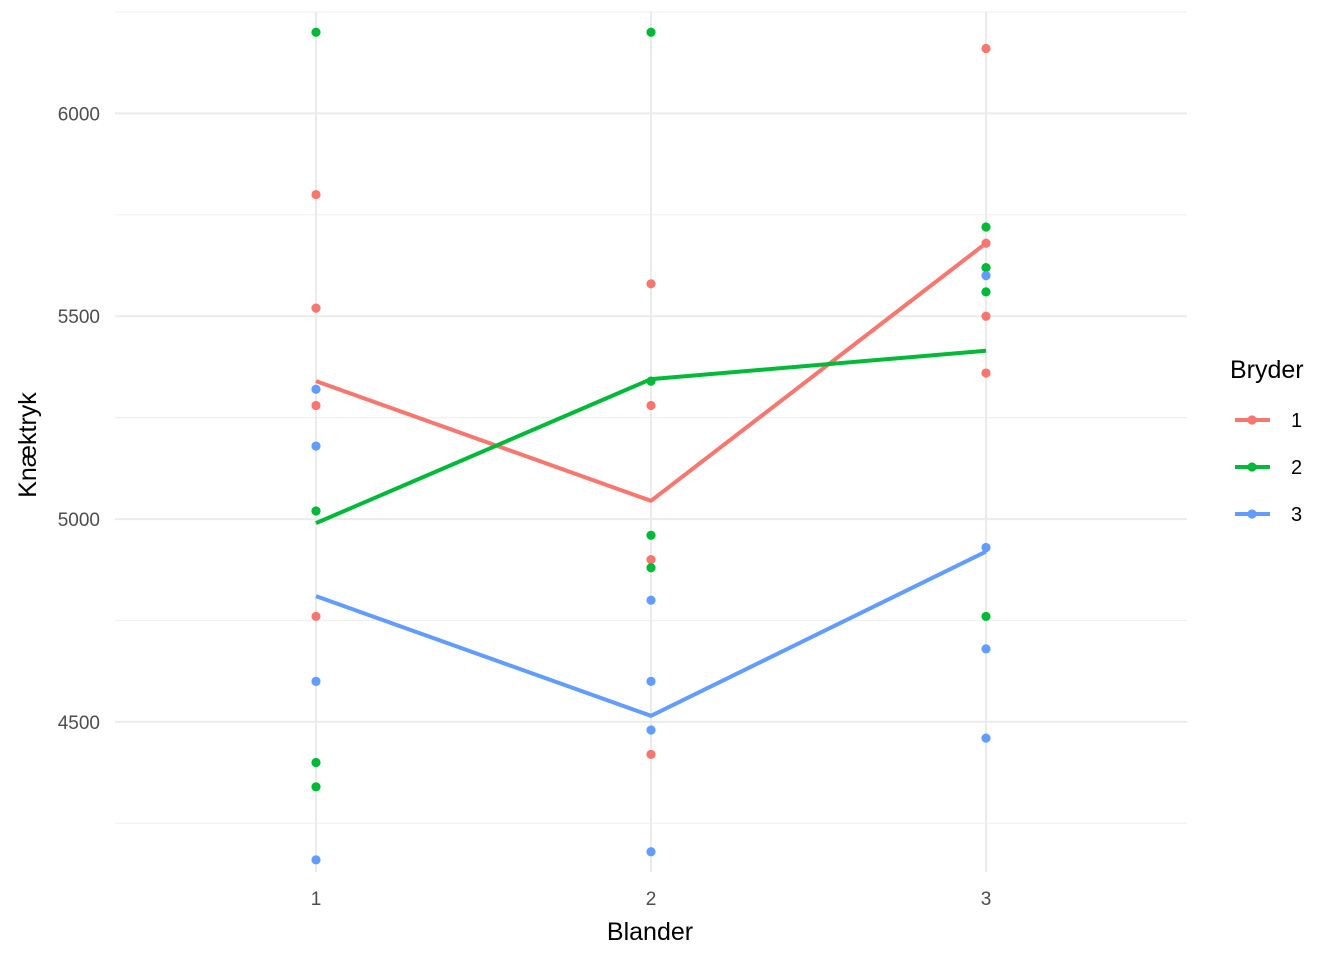 The width and height of the screenshot is (1344, 960). Describe the element at coordinates (79, 520) in the screenshot. I see `y-tick-label: 5000` at that location.